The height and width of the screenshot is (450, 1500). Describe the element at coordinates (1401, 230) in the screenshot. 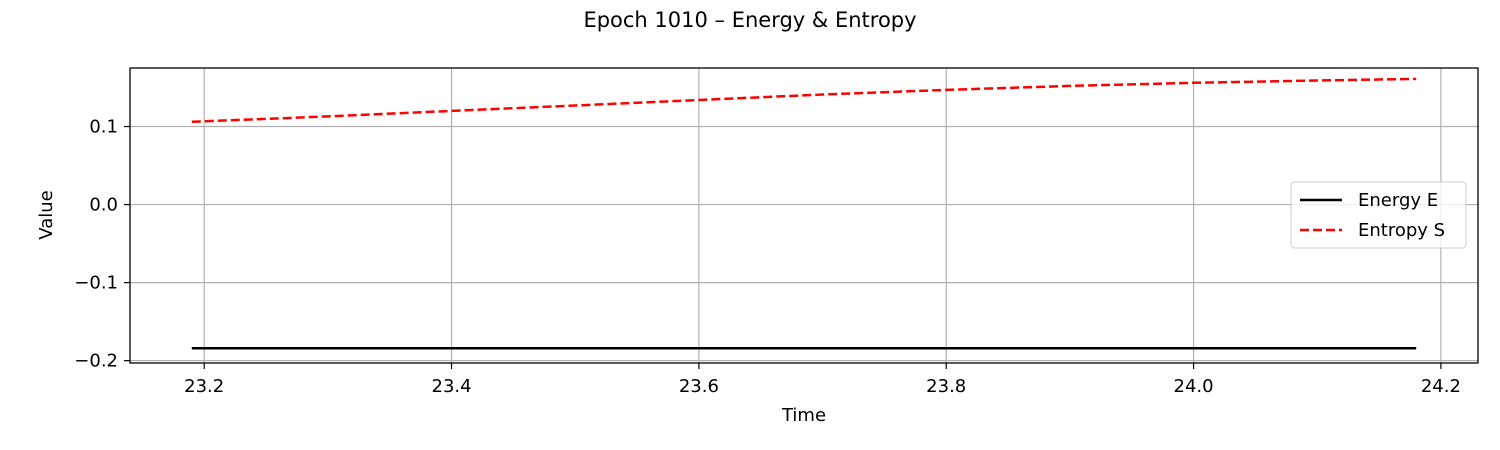

I see `legend-label-entropy: Entropy S` at that location.